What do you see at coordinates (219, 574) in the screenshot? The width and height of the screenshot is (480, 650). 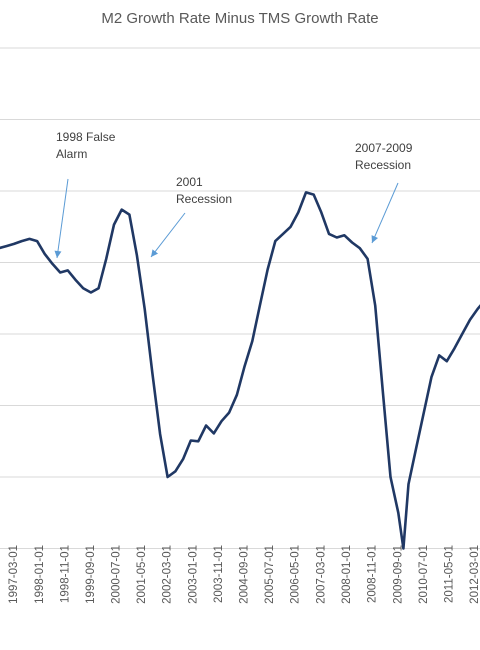 I see `x-tick-label: 2003-11-01` at bounding box center [219, 574].